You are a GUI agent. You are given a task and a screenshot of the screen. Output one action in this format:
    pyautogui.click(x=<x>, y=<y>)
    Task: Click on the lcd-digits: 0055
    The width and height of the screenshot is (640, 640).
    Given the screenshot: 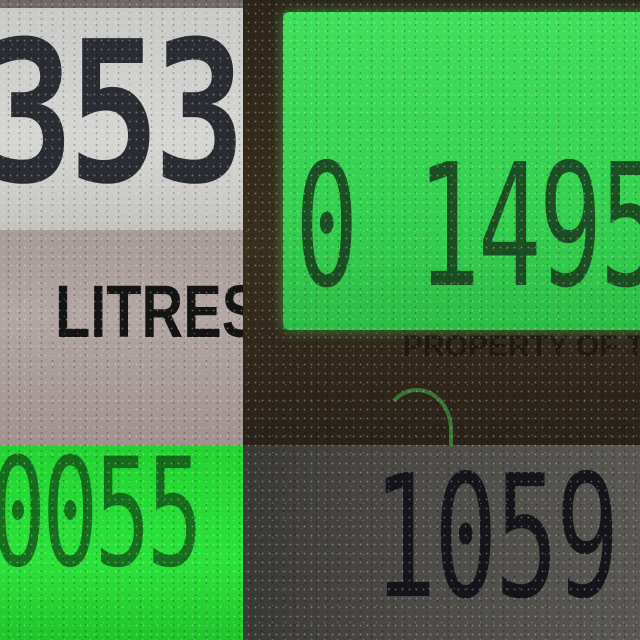 What is the action you would take?
    pyautogui.click(x=101, y=523)
    